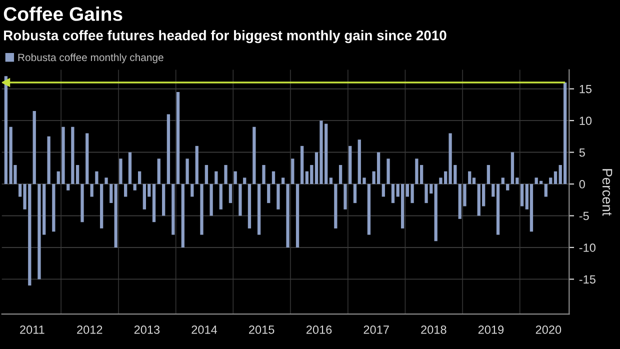  Describe the element at coordinates (582, 152) in the screenshot. I see `y-tick-label: 5` at that location.